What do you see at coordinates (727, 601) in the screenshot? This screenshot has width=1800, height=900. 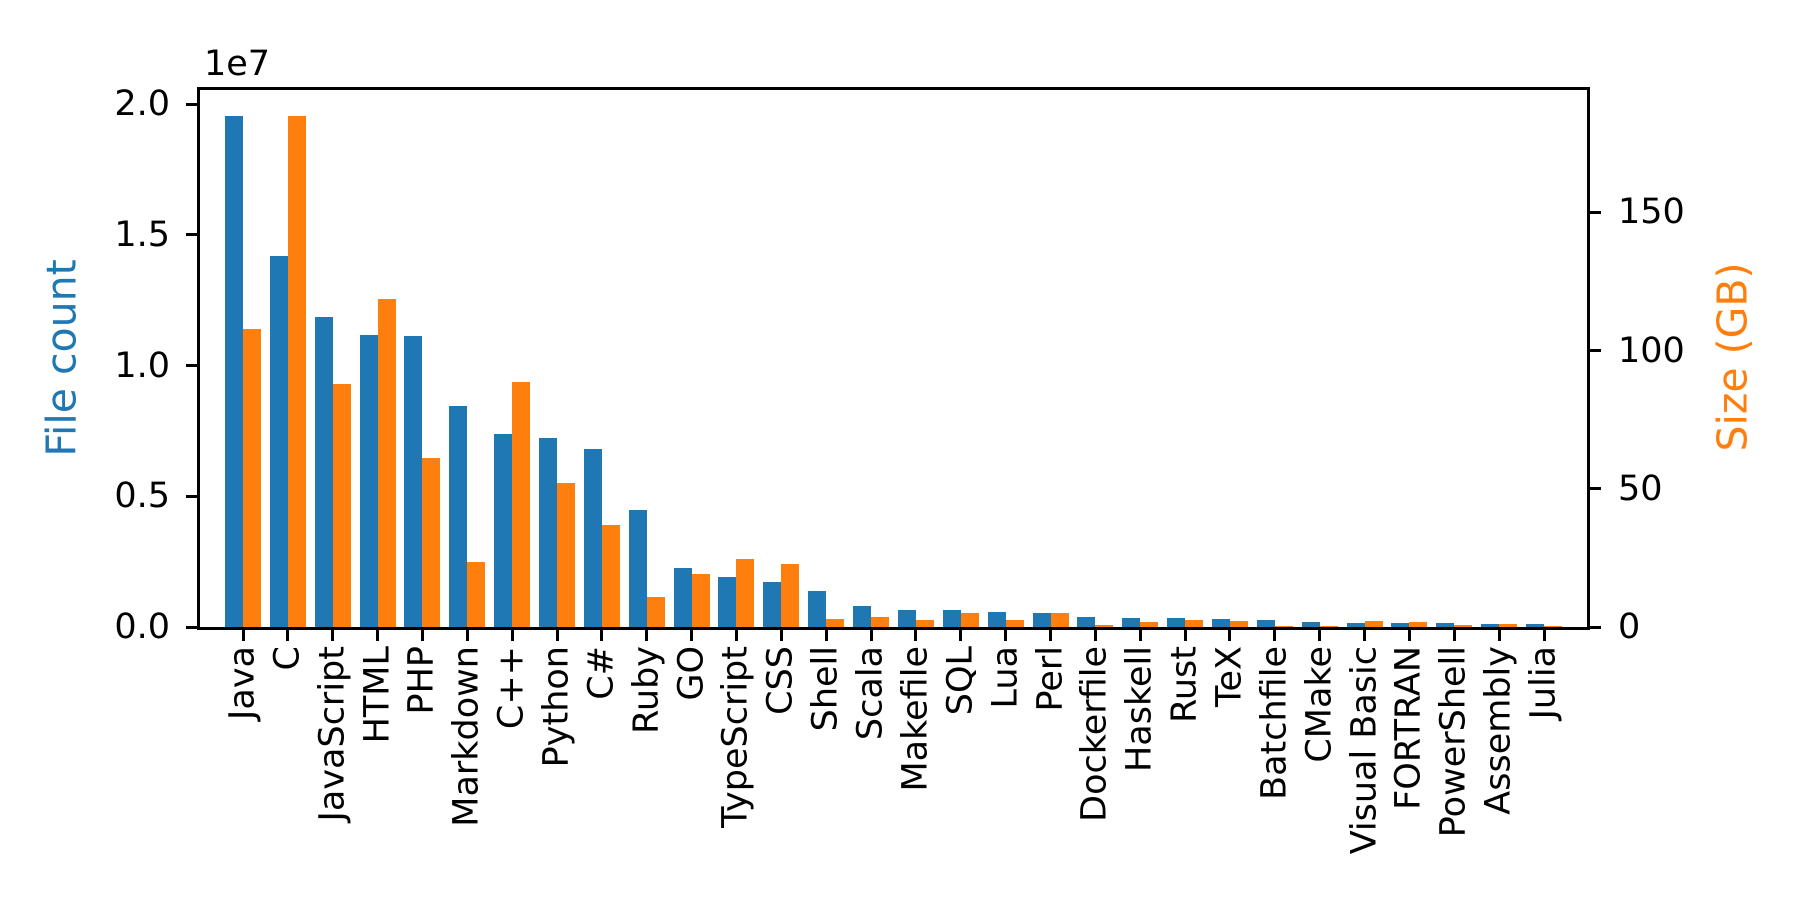 I see `bar-file-count-typescript` at bounding box center [727, 601].